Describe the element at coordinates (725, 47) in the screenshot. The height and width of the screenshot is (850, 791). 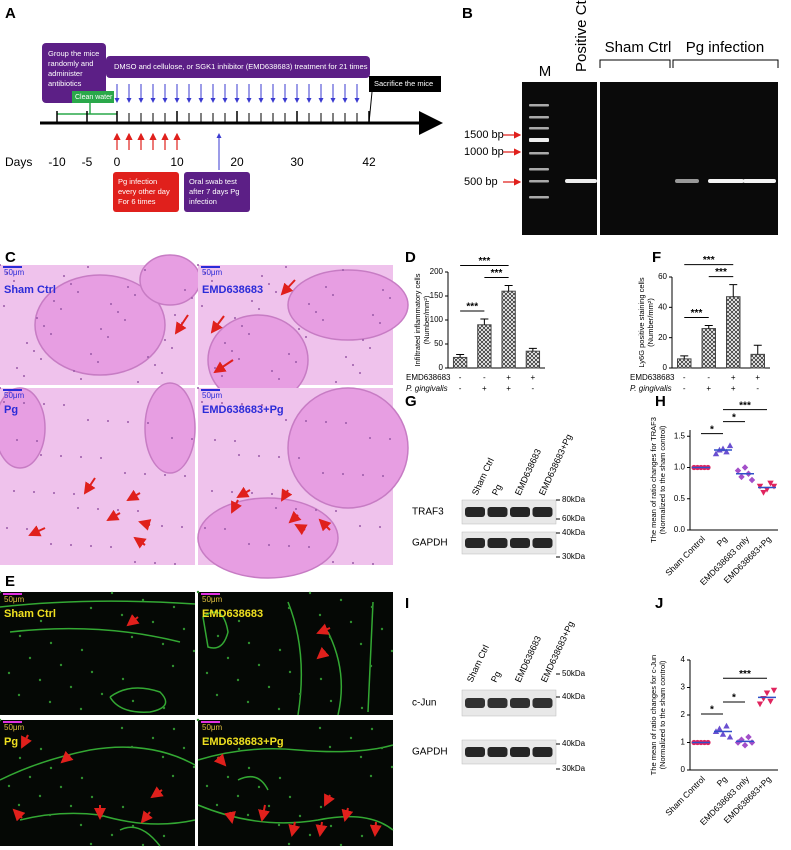
I see `group-label: Pg infection` at that location.